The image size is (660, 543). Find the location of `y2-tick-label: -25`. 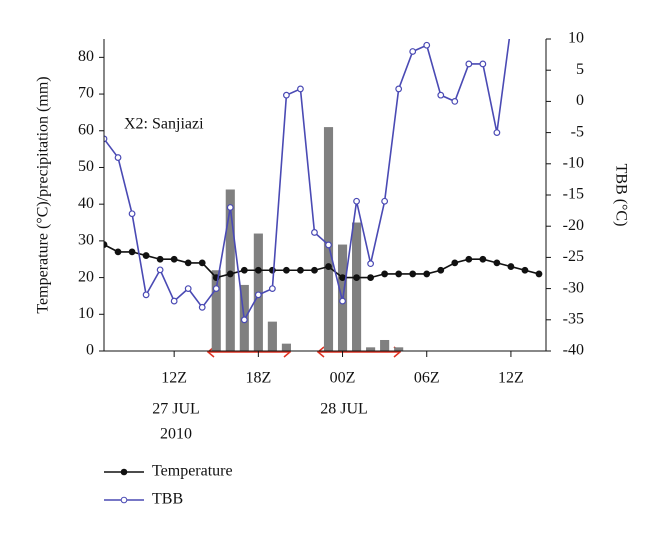

y2-tick-label: -25 is located at coordinates (573, 256).